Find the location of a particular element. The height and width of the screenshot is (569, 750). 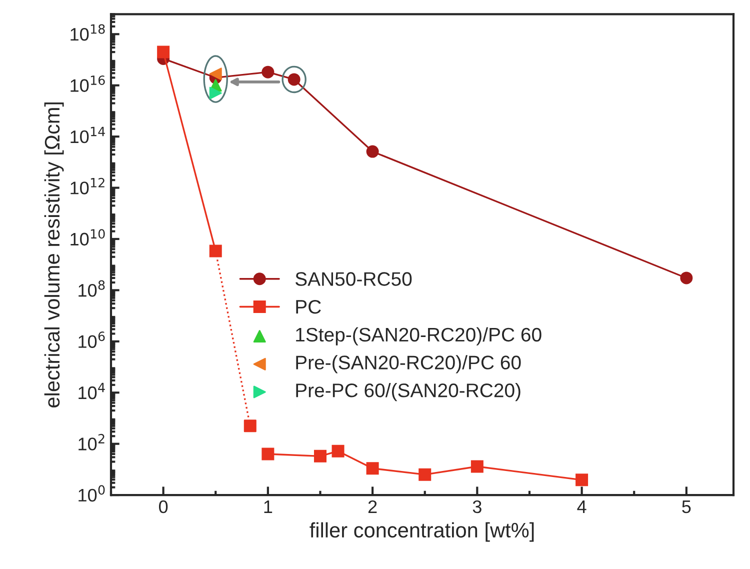

legend-label: SAN50-RC50 is located at coordinates (353, 279).